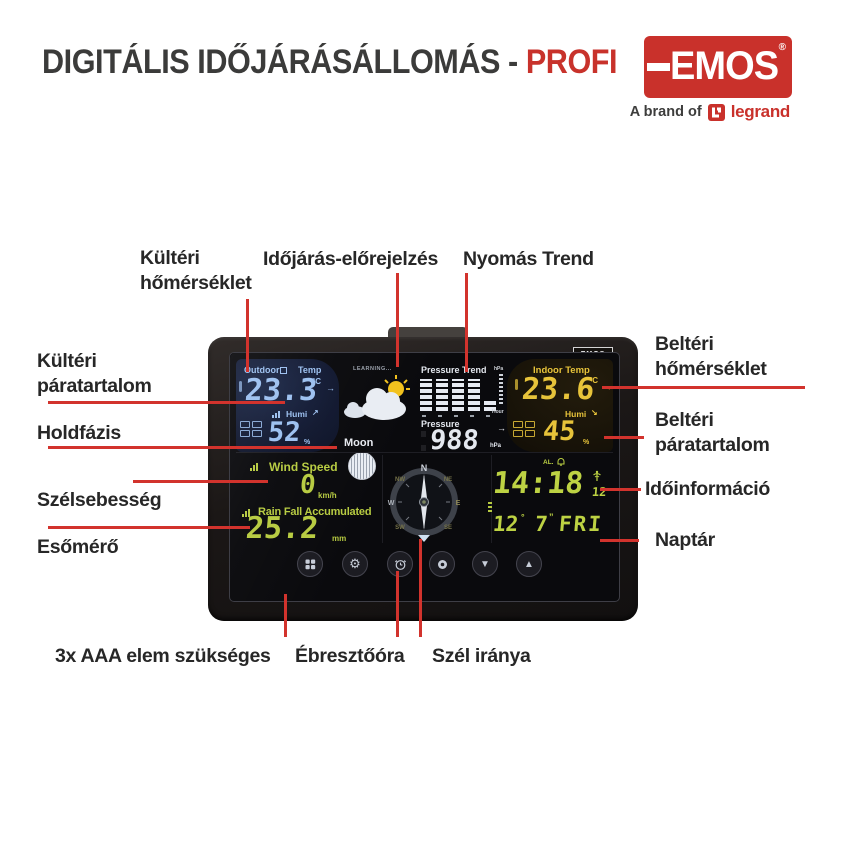 The image size is (850, 850). What do you see at coordinates (665, 112) in the screenshot?
I see `brand-prefix: A brand of` at bounding box center [665, 112].